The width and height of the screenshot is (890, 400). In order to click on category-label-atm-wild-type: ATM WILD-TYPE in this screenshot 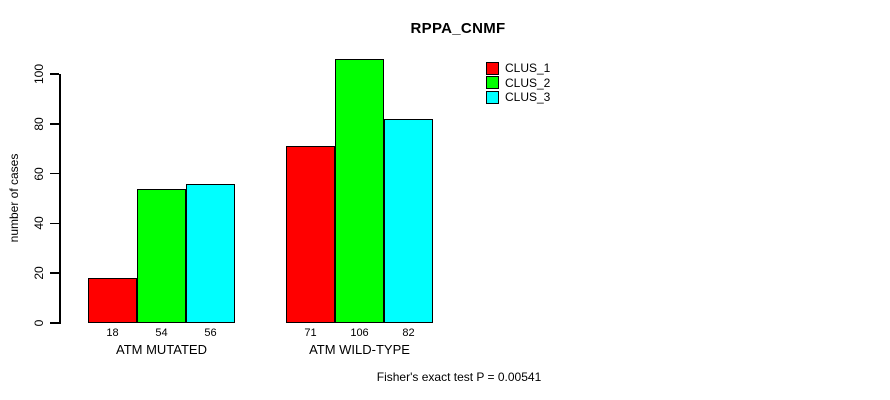, I will do `click(359, 349)`.